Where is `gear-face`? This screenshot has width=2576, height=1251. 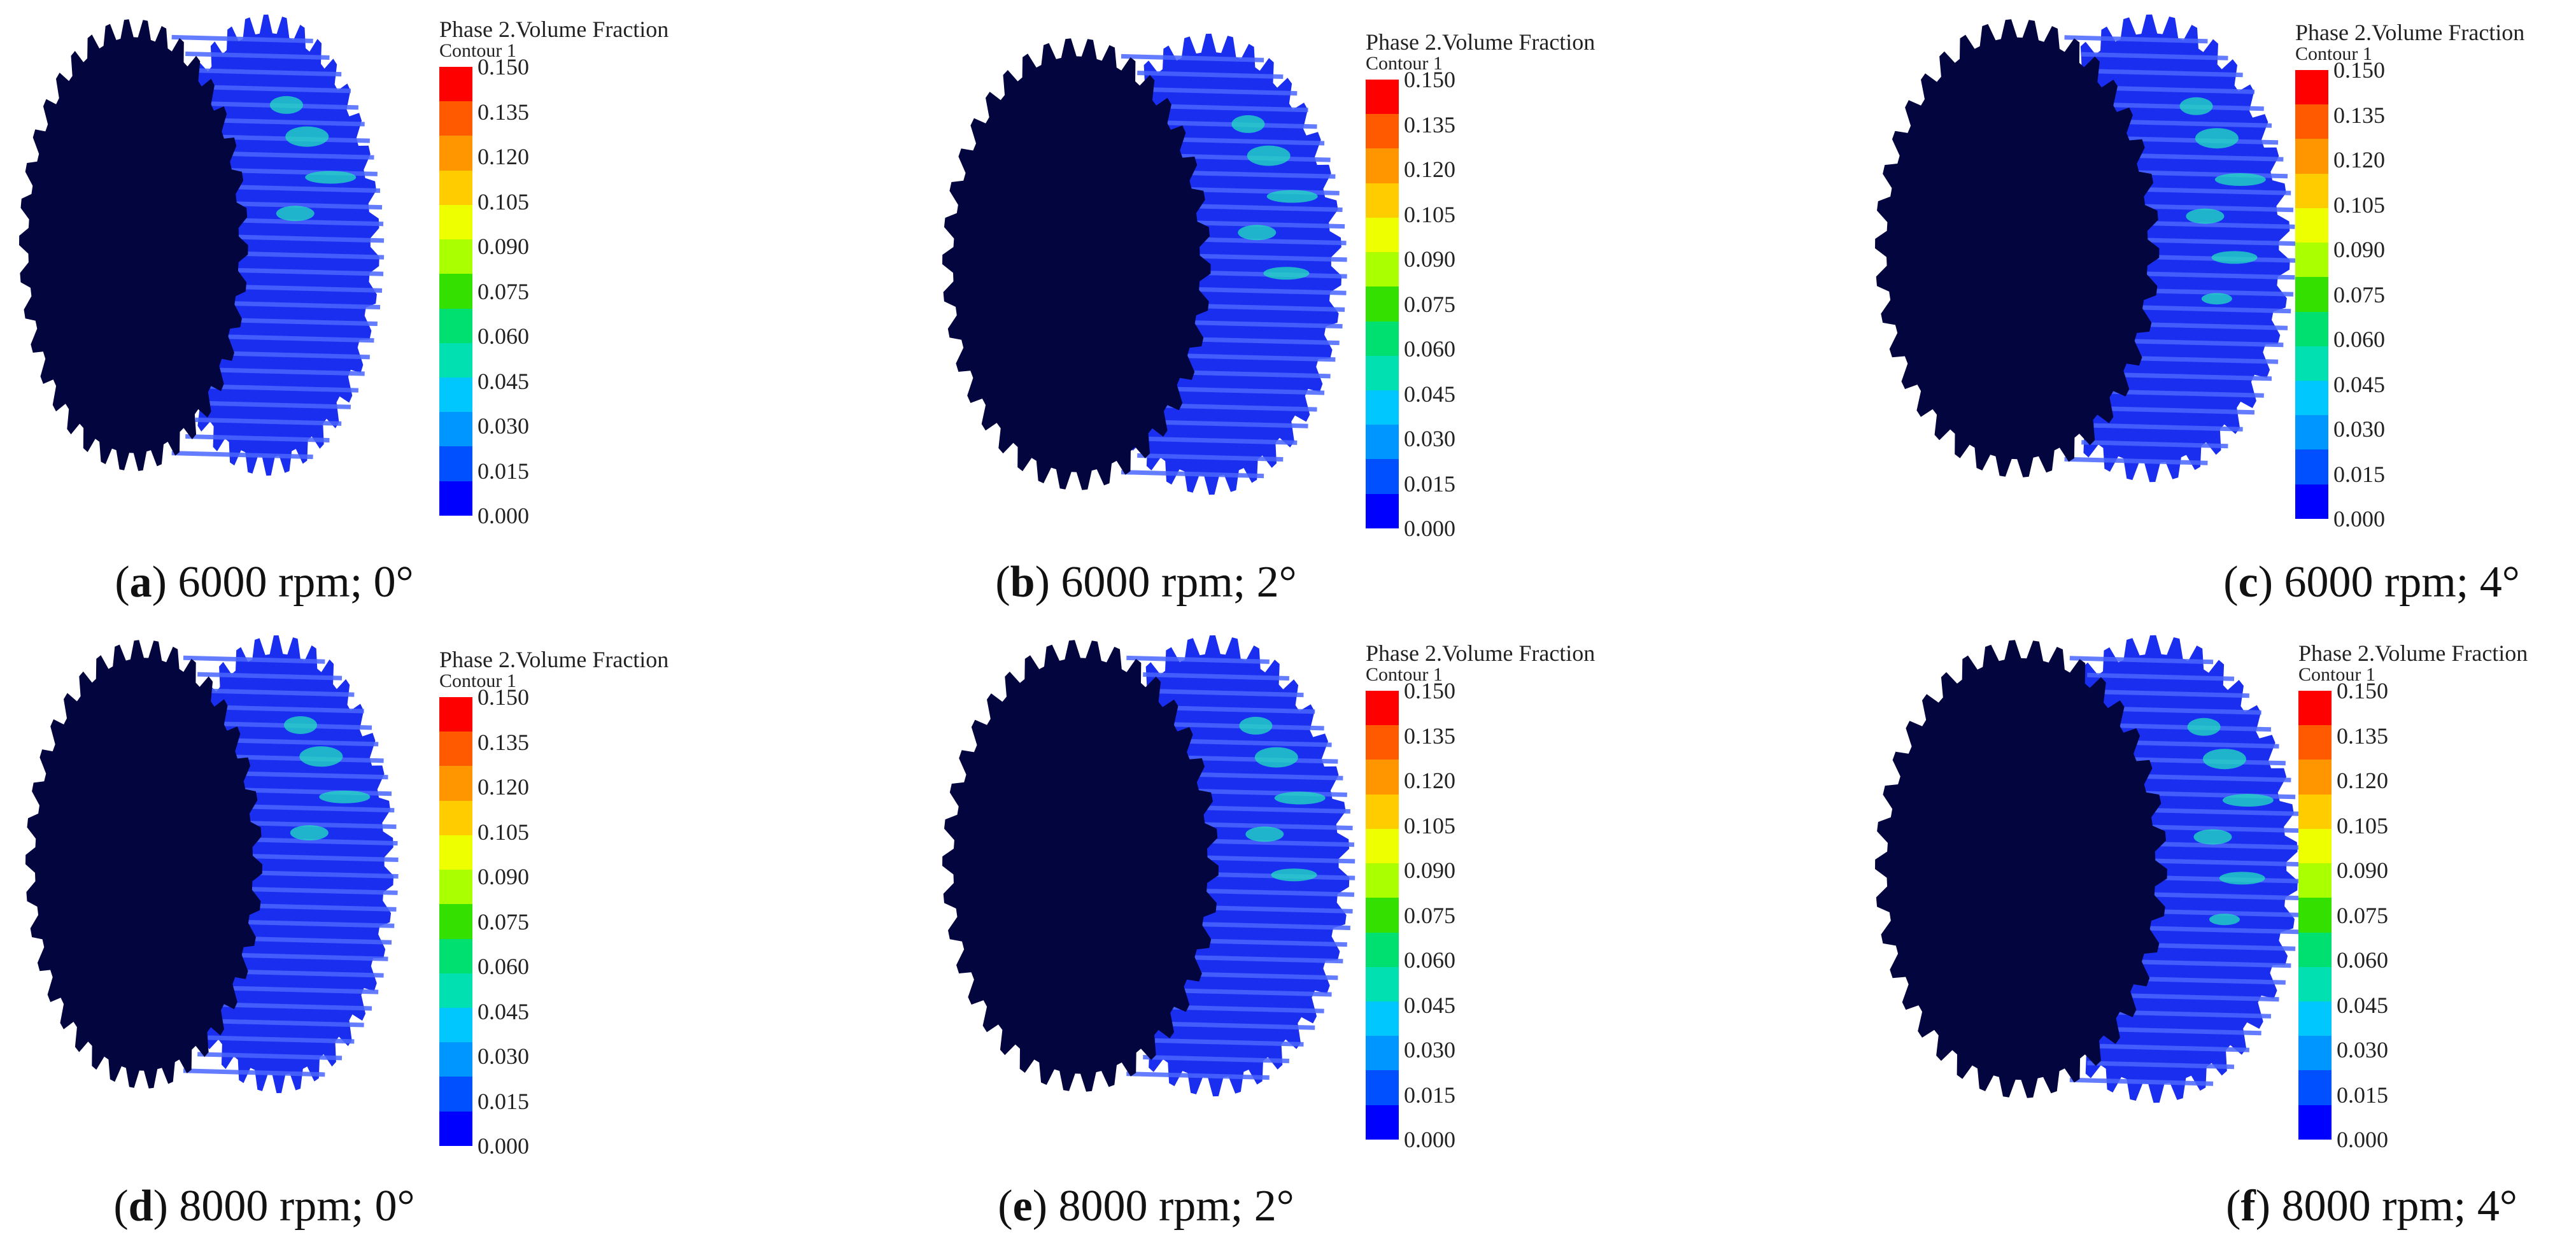 gear-face is located at coordinates (133, 245).